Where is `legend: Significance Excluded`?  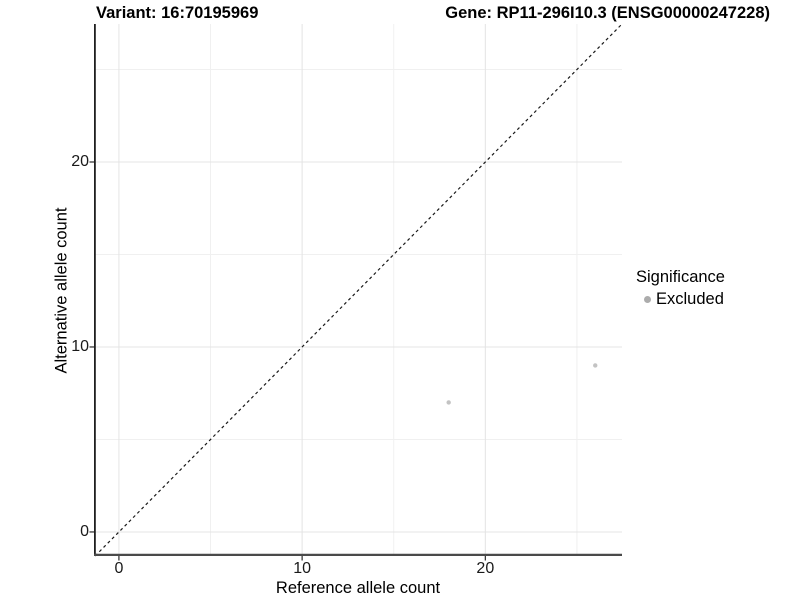 legend: Significance Excluded is located at coordinates (680, 288).